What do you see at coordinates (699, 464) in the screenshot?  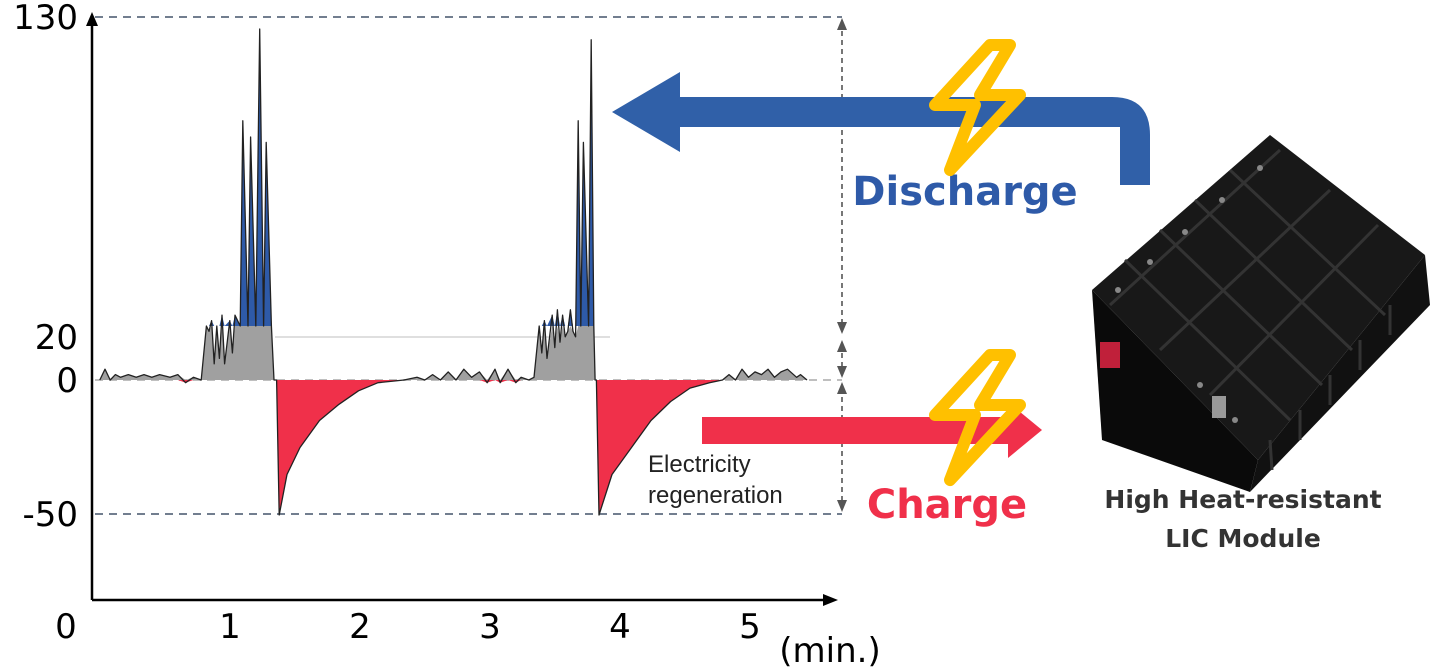 I see `regeneration-label-line1: Electricity` at bounding box center [699, 464].